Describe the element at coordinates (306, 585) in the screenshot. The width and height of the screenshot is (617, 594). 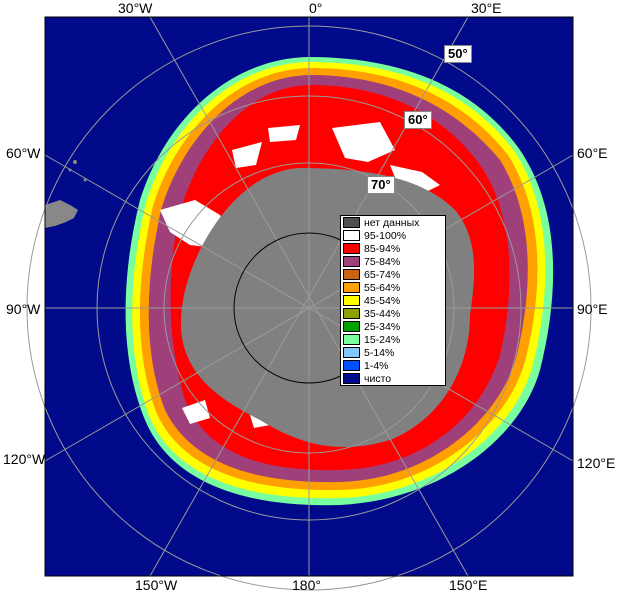
I see `lon-label-bottom-180: 180°` at that location.